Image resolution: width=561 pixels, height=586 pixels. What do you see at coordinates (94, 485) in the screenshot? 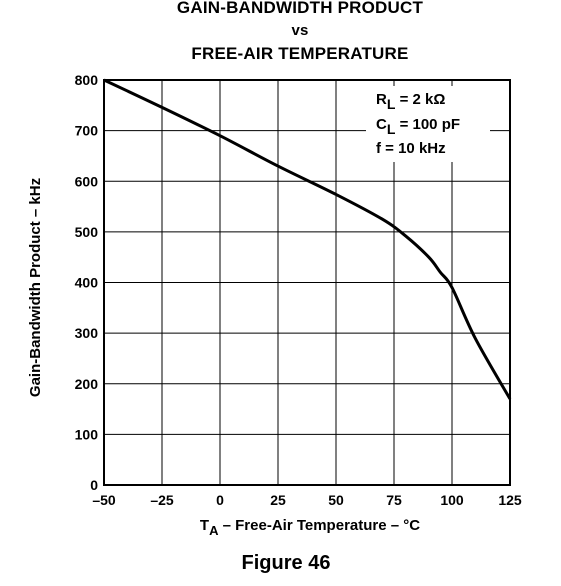
I see `y-tick-label: 0` at bounding box center [94, 485].